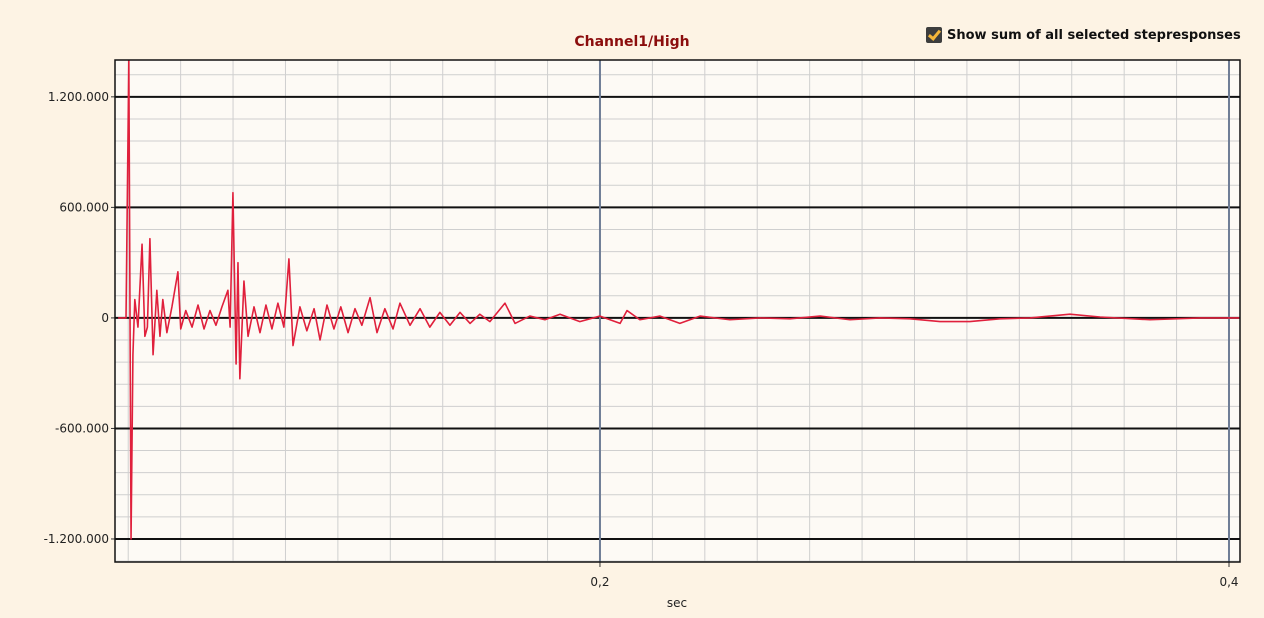  What do you see at coordinates (631, 42) in the screenshot?
I see `chart-title: Channel1/High` at bounding box center [631, 42].